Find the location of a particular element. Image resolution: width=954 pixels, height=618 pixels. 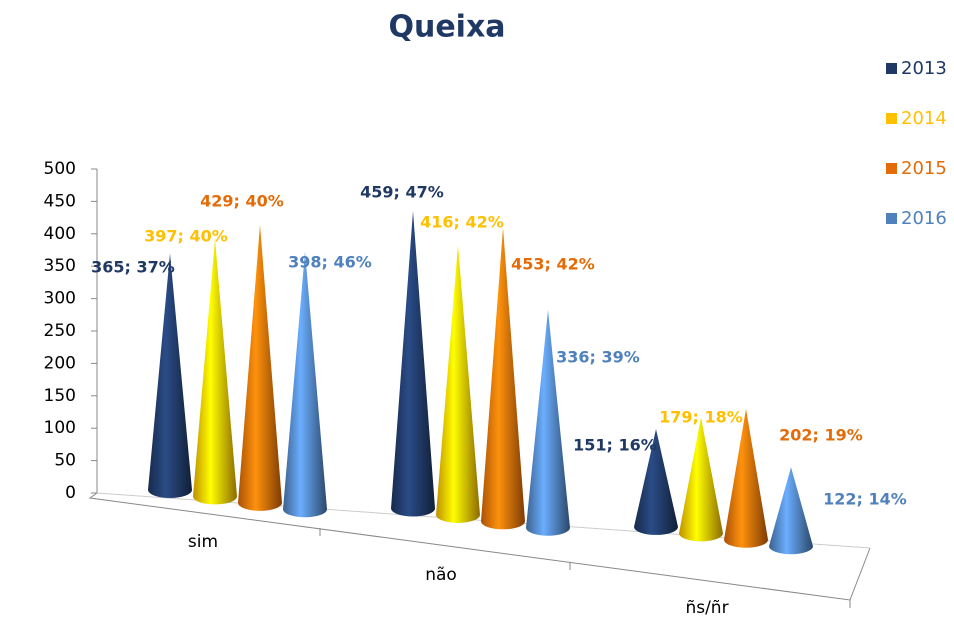

value-label: 122; 14% is located at coordinates (865, 499).